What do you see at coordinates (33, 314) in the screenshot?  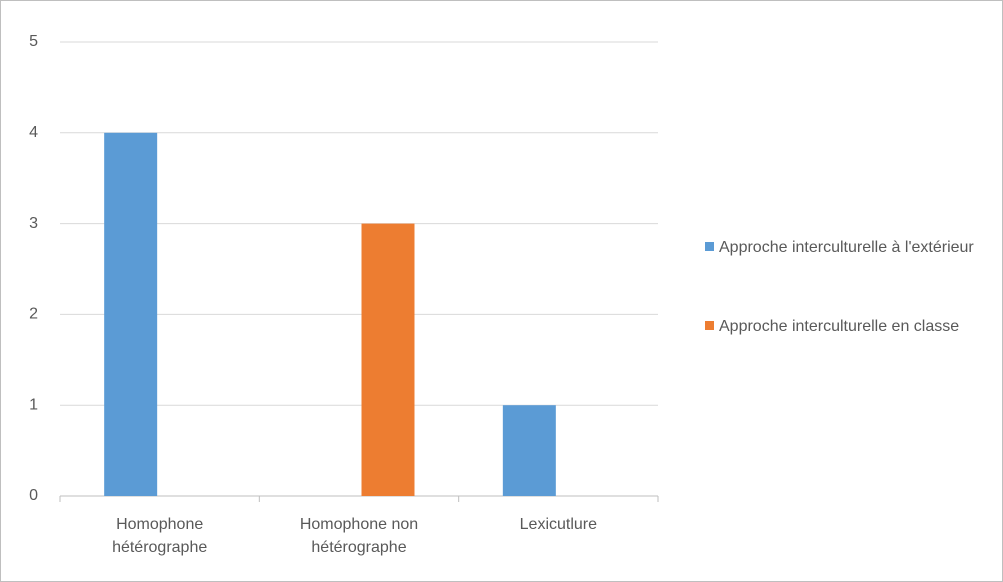 I see `y-tick-label: 2` at bounding box center [33, 314].